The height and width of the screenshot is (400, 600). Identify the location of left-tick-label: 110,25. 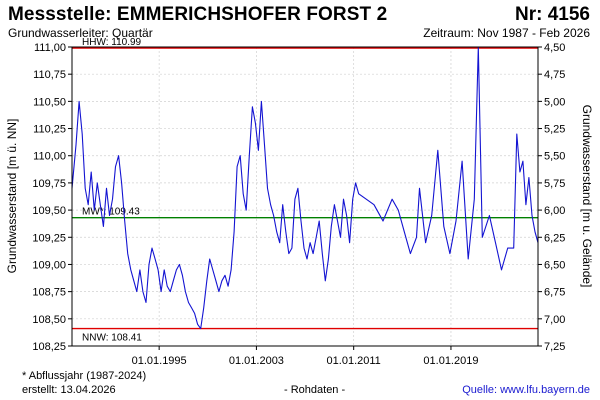
(49, 130).